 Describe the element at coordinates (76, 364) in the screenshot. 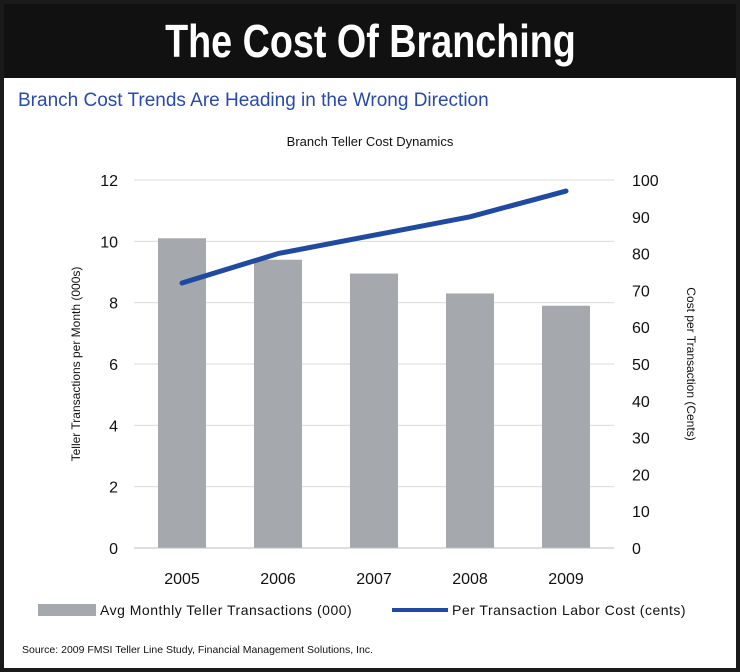

I see `y-axis-label: Teller Transactions per Month (000s)` at that location.